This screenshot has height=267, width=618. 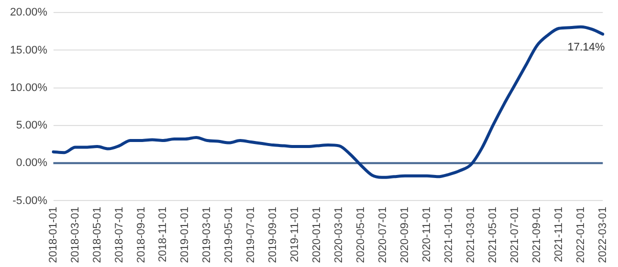 I want to click on y-tick-label: 15.00%, so click(x=29, y=50).